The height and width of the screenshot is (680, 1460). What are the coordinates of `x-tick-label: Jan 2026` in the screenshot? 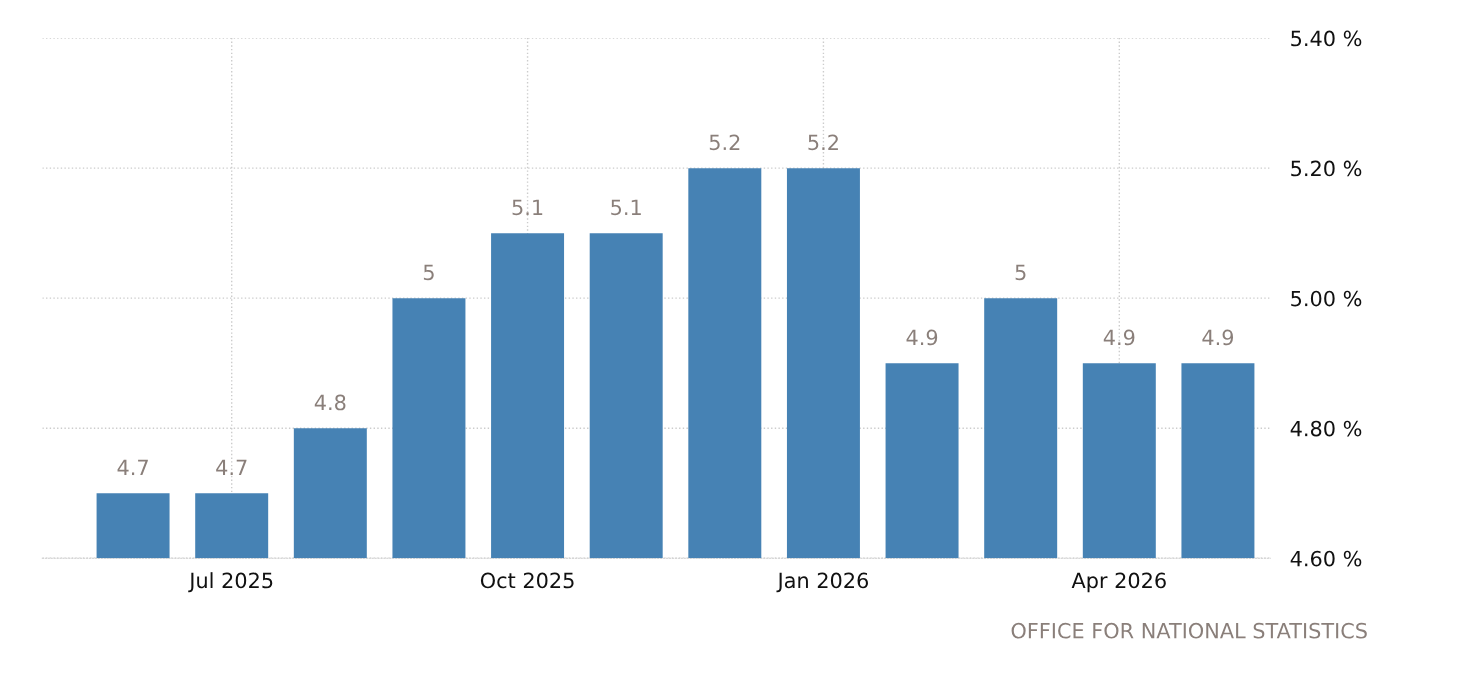 It's located at (822, 582).